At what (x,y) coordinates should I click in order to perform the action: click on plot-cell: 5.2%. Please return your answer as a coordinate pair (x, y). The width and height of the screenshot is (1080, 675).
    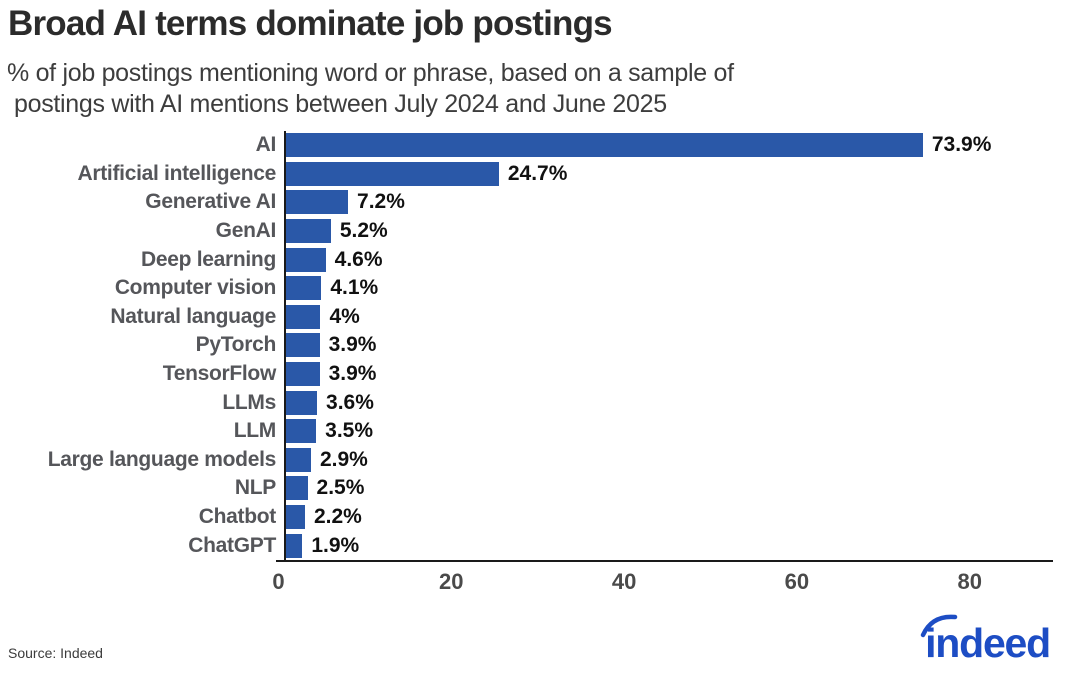
    Looking at the image, I should click on (668, 231).